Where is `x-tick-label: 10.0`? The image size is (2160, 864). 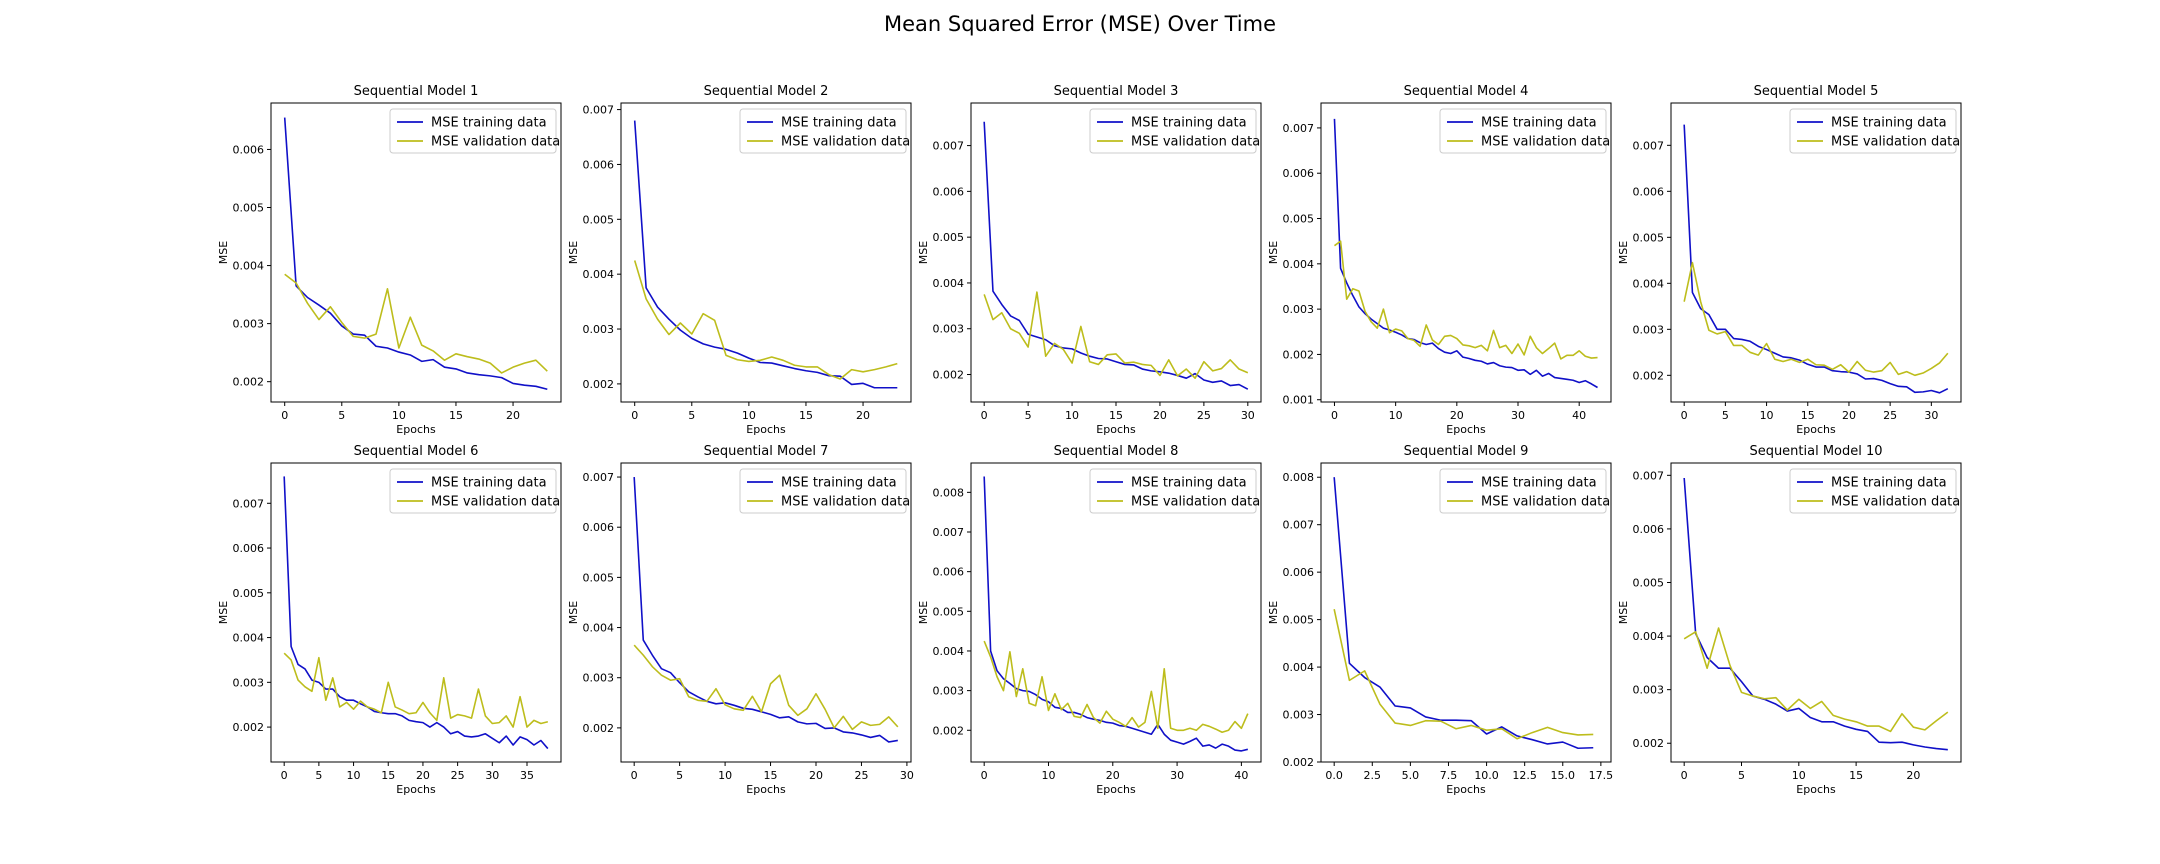
x-tick-label: 10.0 is located at coordinates (1486, 775).